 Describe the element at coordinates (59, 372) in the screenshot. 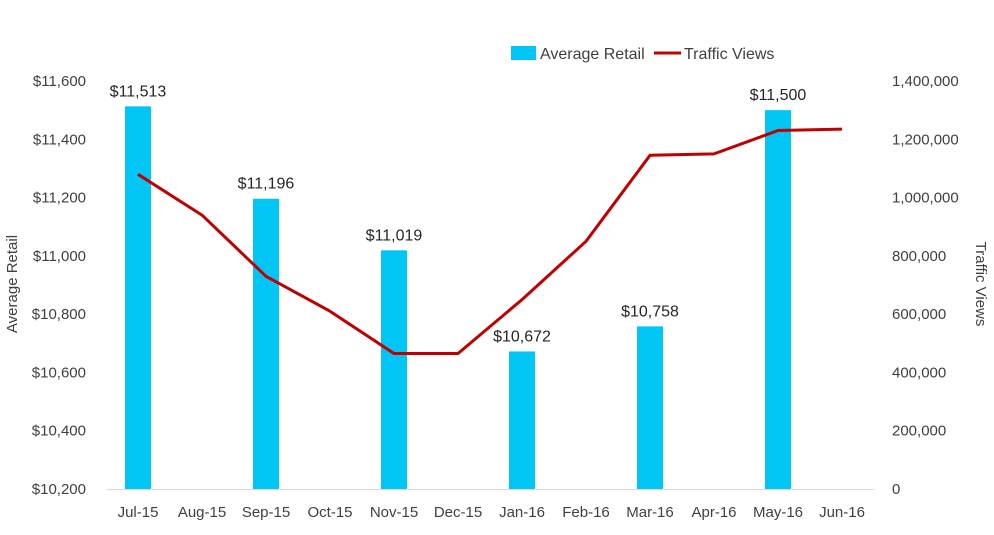

I see `left-tick-label: $10,600` at that location.